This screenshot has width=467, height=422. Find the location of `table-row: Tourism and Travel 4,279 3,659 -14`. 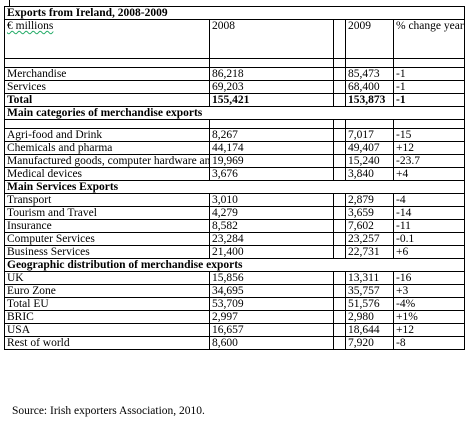

table-row: Tourism and Travel 4,279 3,659 -14 is located at coordinates (235, 213).